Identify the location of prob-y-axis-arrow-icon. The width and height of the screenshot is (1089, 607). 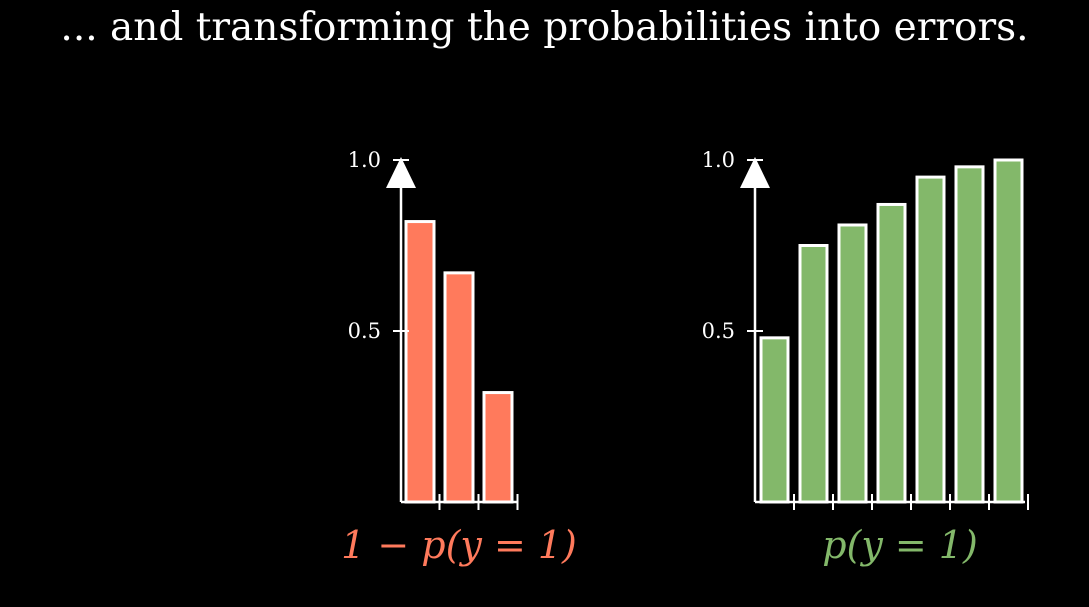
(755, 172).